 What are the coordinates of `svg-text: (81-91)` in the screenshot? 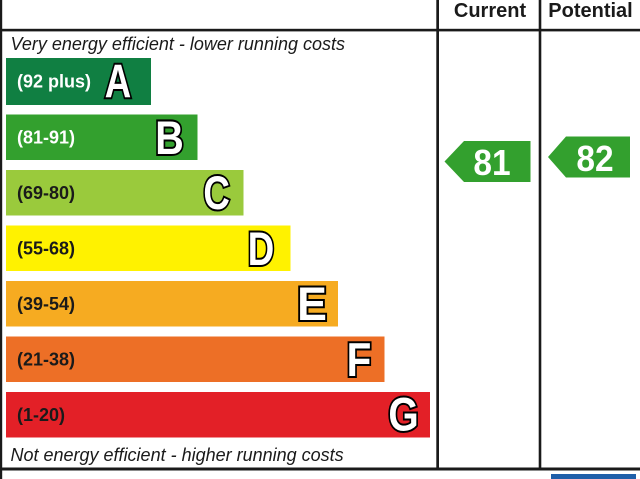 It's located at (46, 138).